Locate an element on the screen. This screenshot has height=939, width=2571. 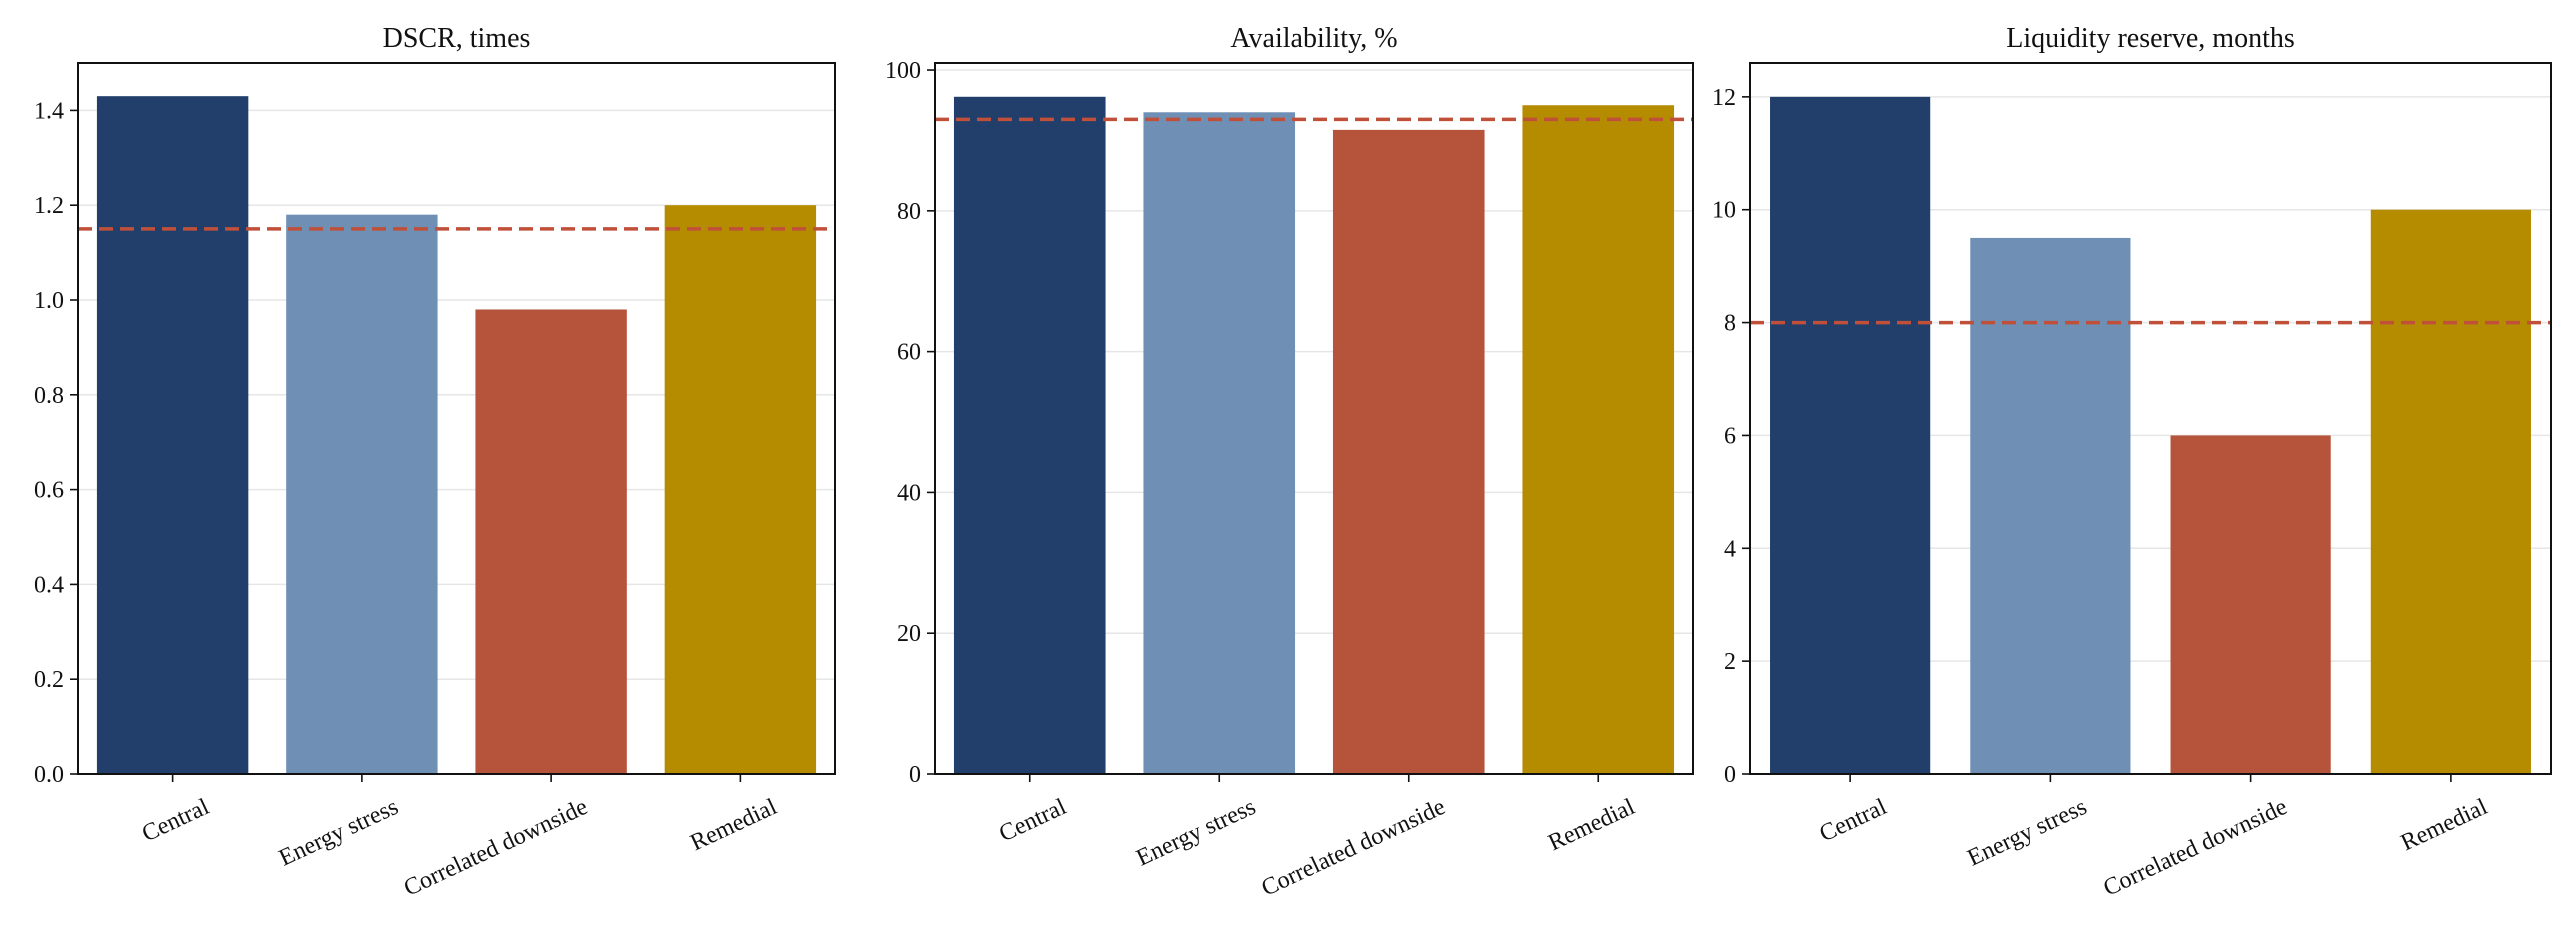
y-tick-label: 0.8 is located at coordinates (49, 396).